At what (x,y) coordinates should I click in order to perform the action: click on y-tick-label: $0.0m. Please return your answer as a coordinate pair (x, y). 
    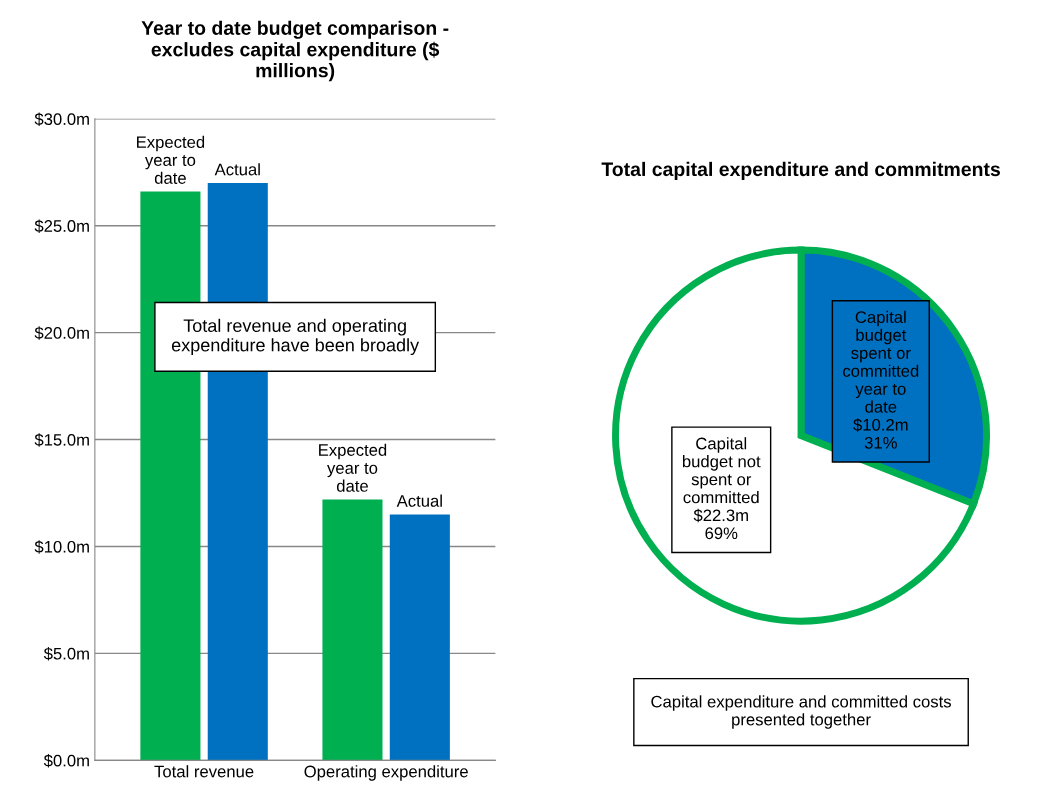
    Looking at the image, I should click on (66, 761).